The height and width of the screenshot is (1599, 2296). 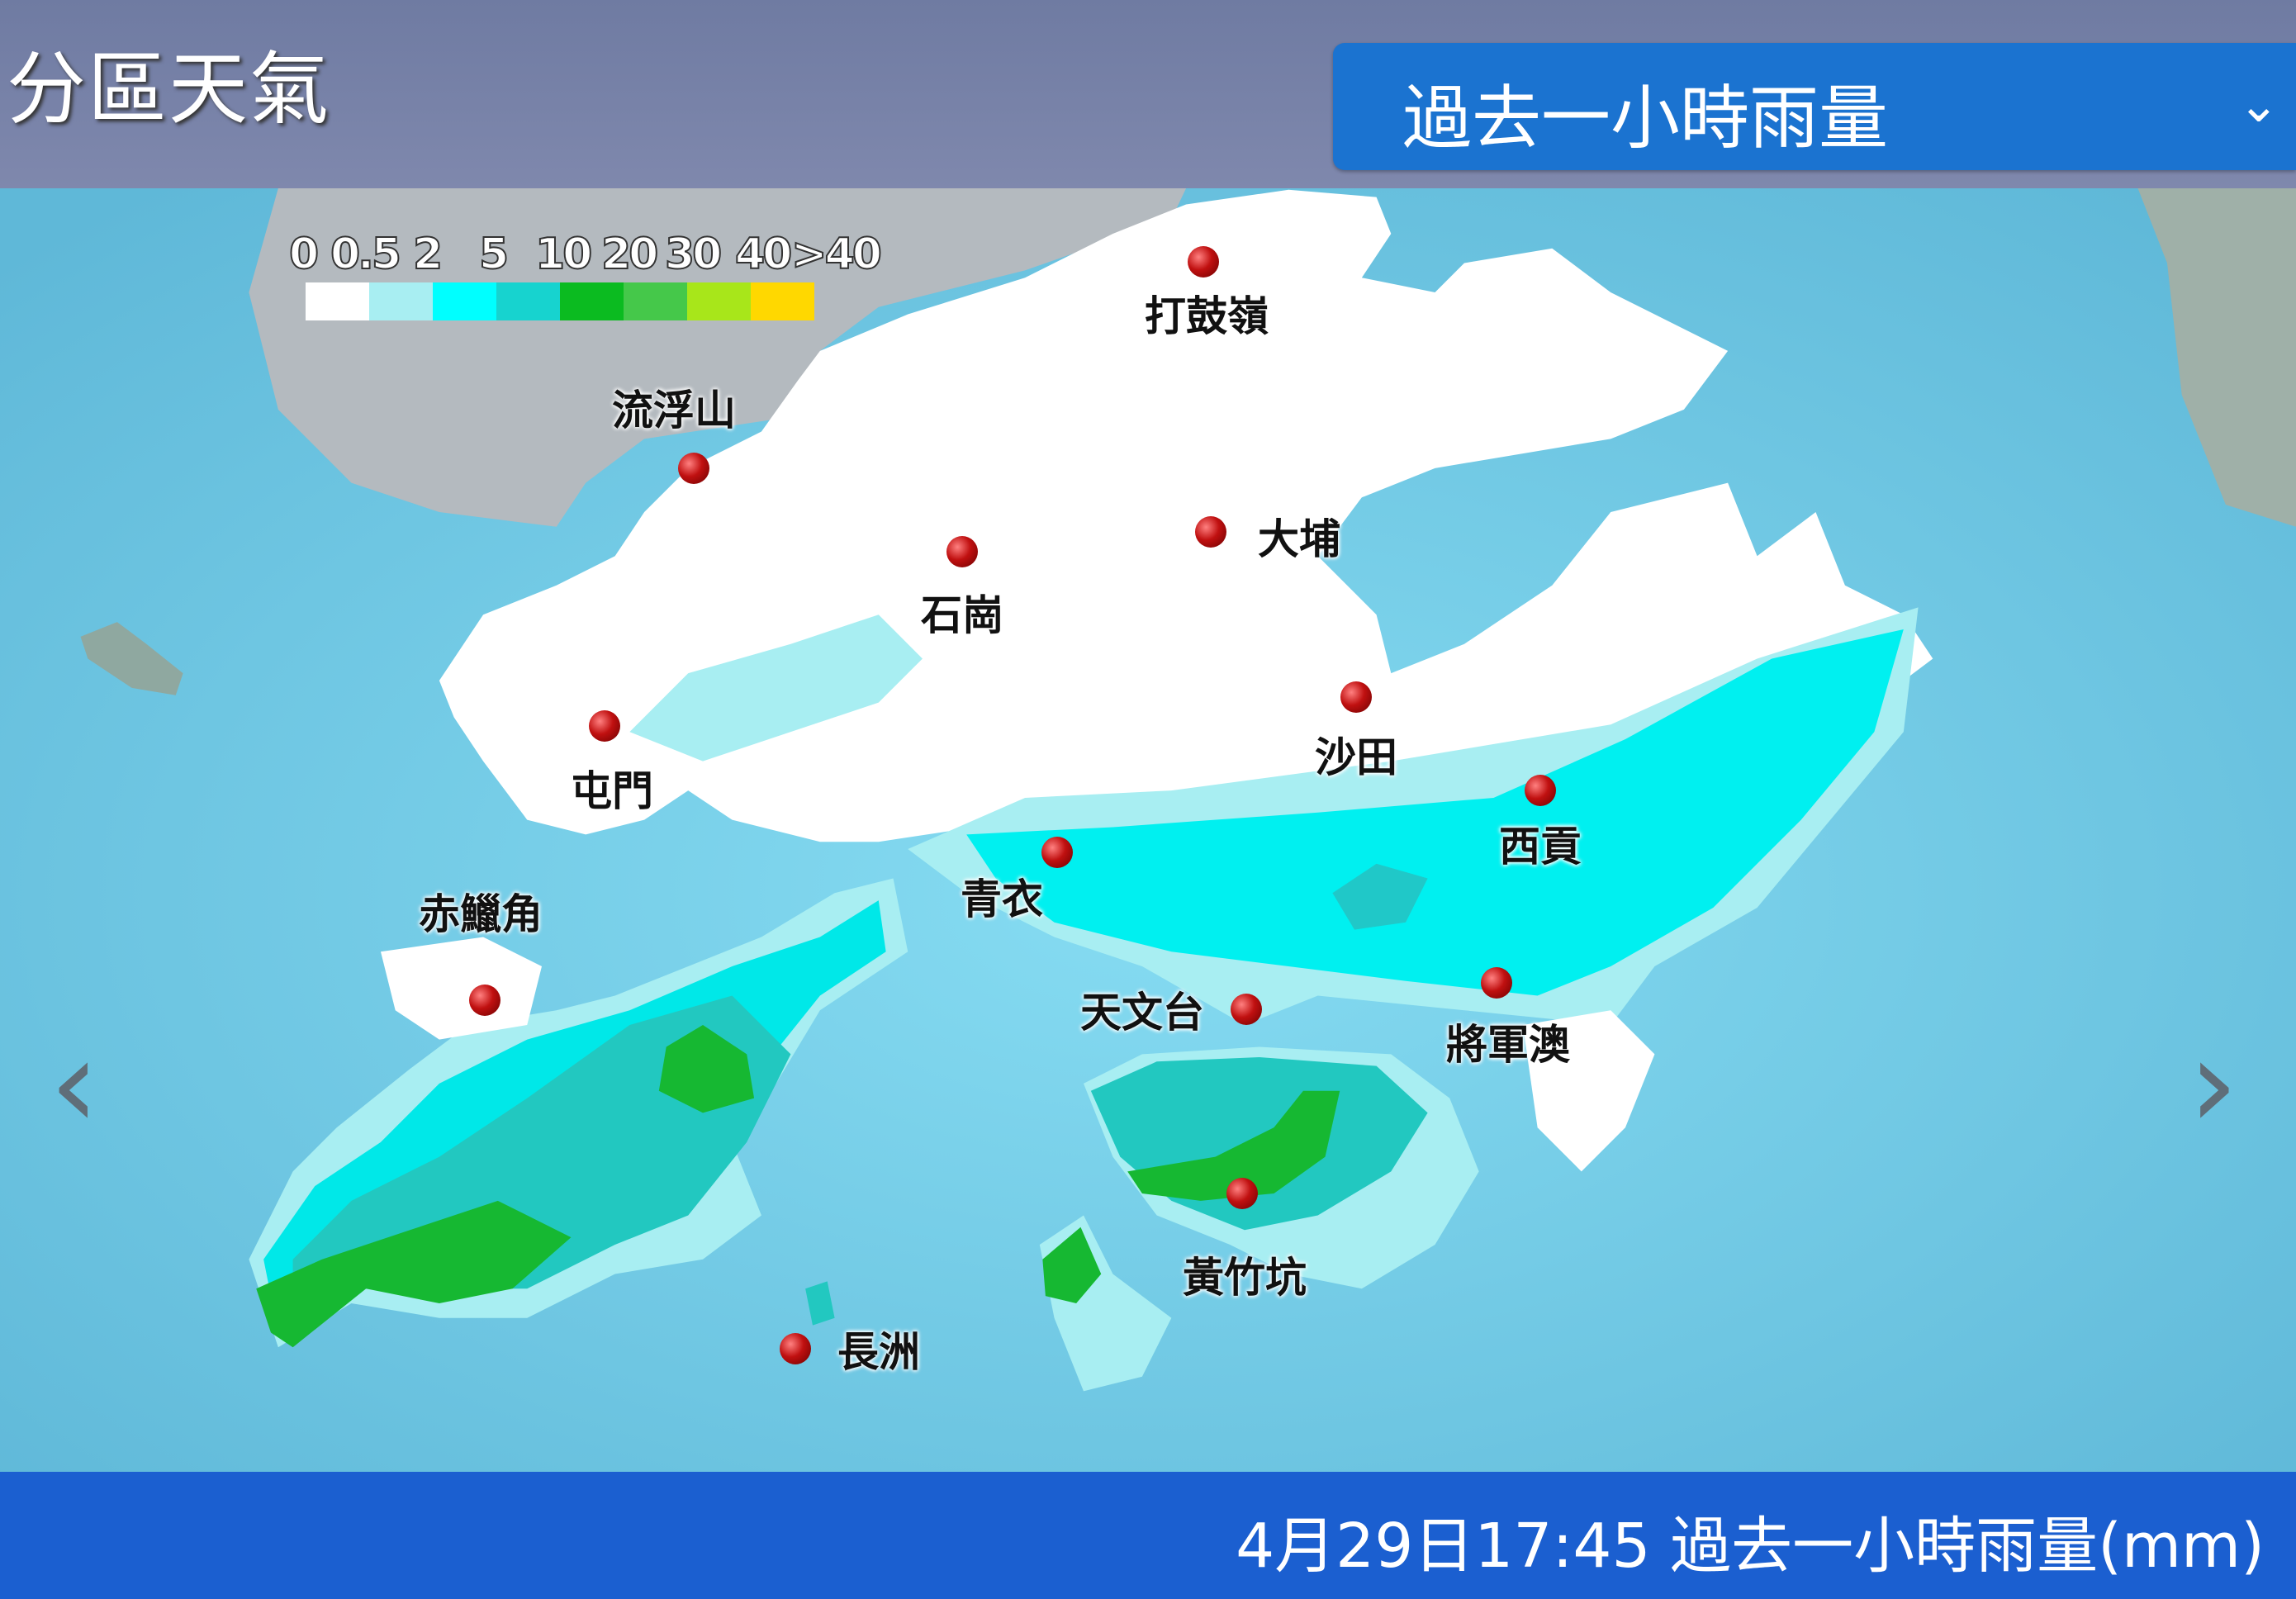 What do you see at coordinates (366, 255) in the screenshot?
I see `legend-label: 0.5` at bounding box center [366, 255].